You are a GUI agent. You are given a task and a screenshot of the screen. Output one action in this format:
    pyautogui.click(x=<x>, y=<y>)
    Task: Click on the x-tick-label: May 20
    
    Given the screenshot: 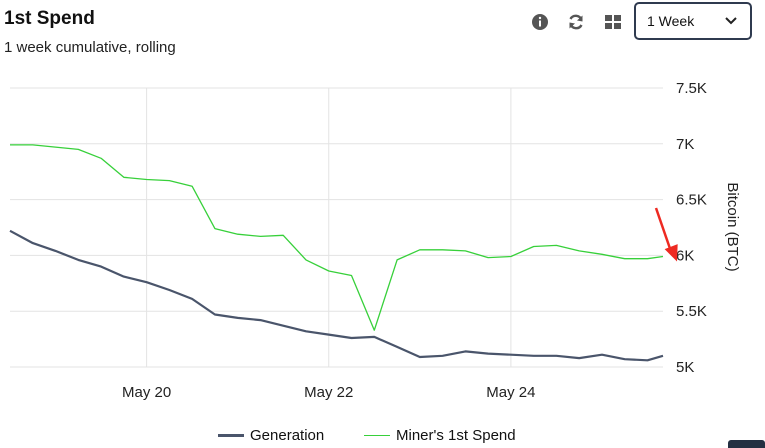 What is the action you would take?
    pyautogui.click(x=146, y=392)
    